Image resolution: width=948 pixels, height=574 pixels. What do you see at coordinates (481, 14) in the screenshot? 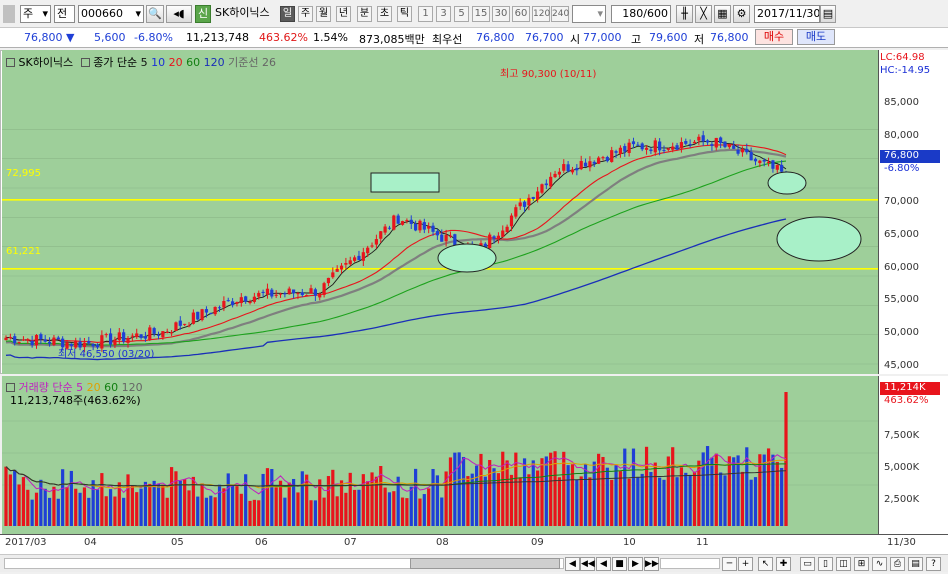
I see `minute-15-button: 15` at bounding box center [481, 14].